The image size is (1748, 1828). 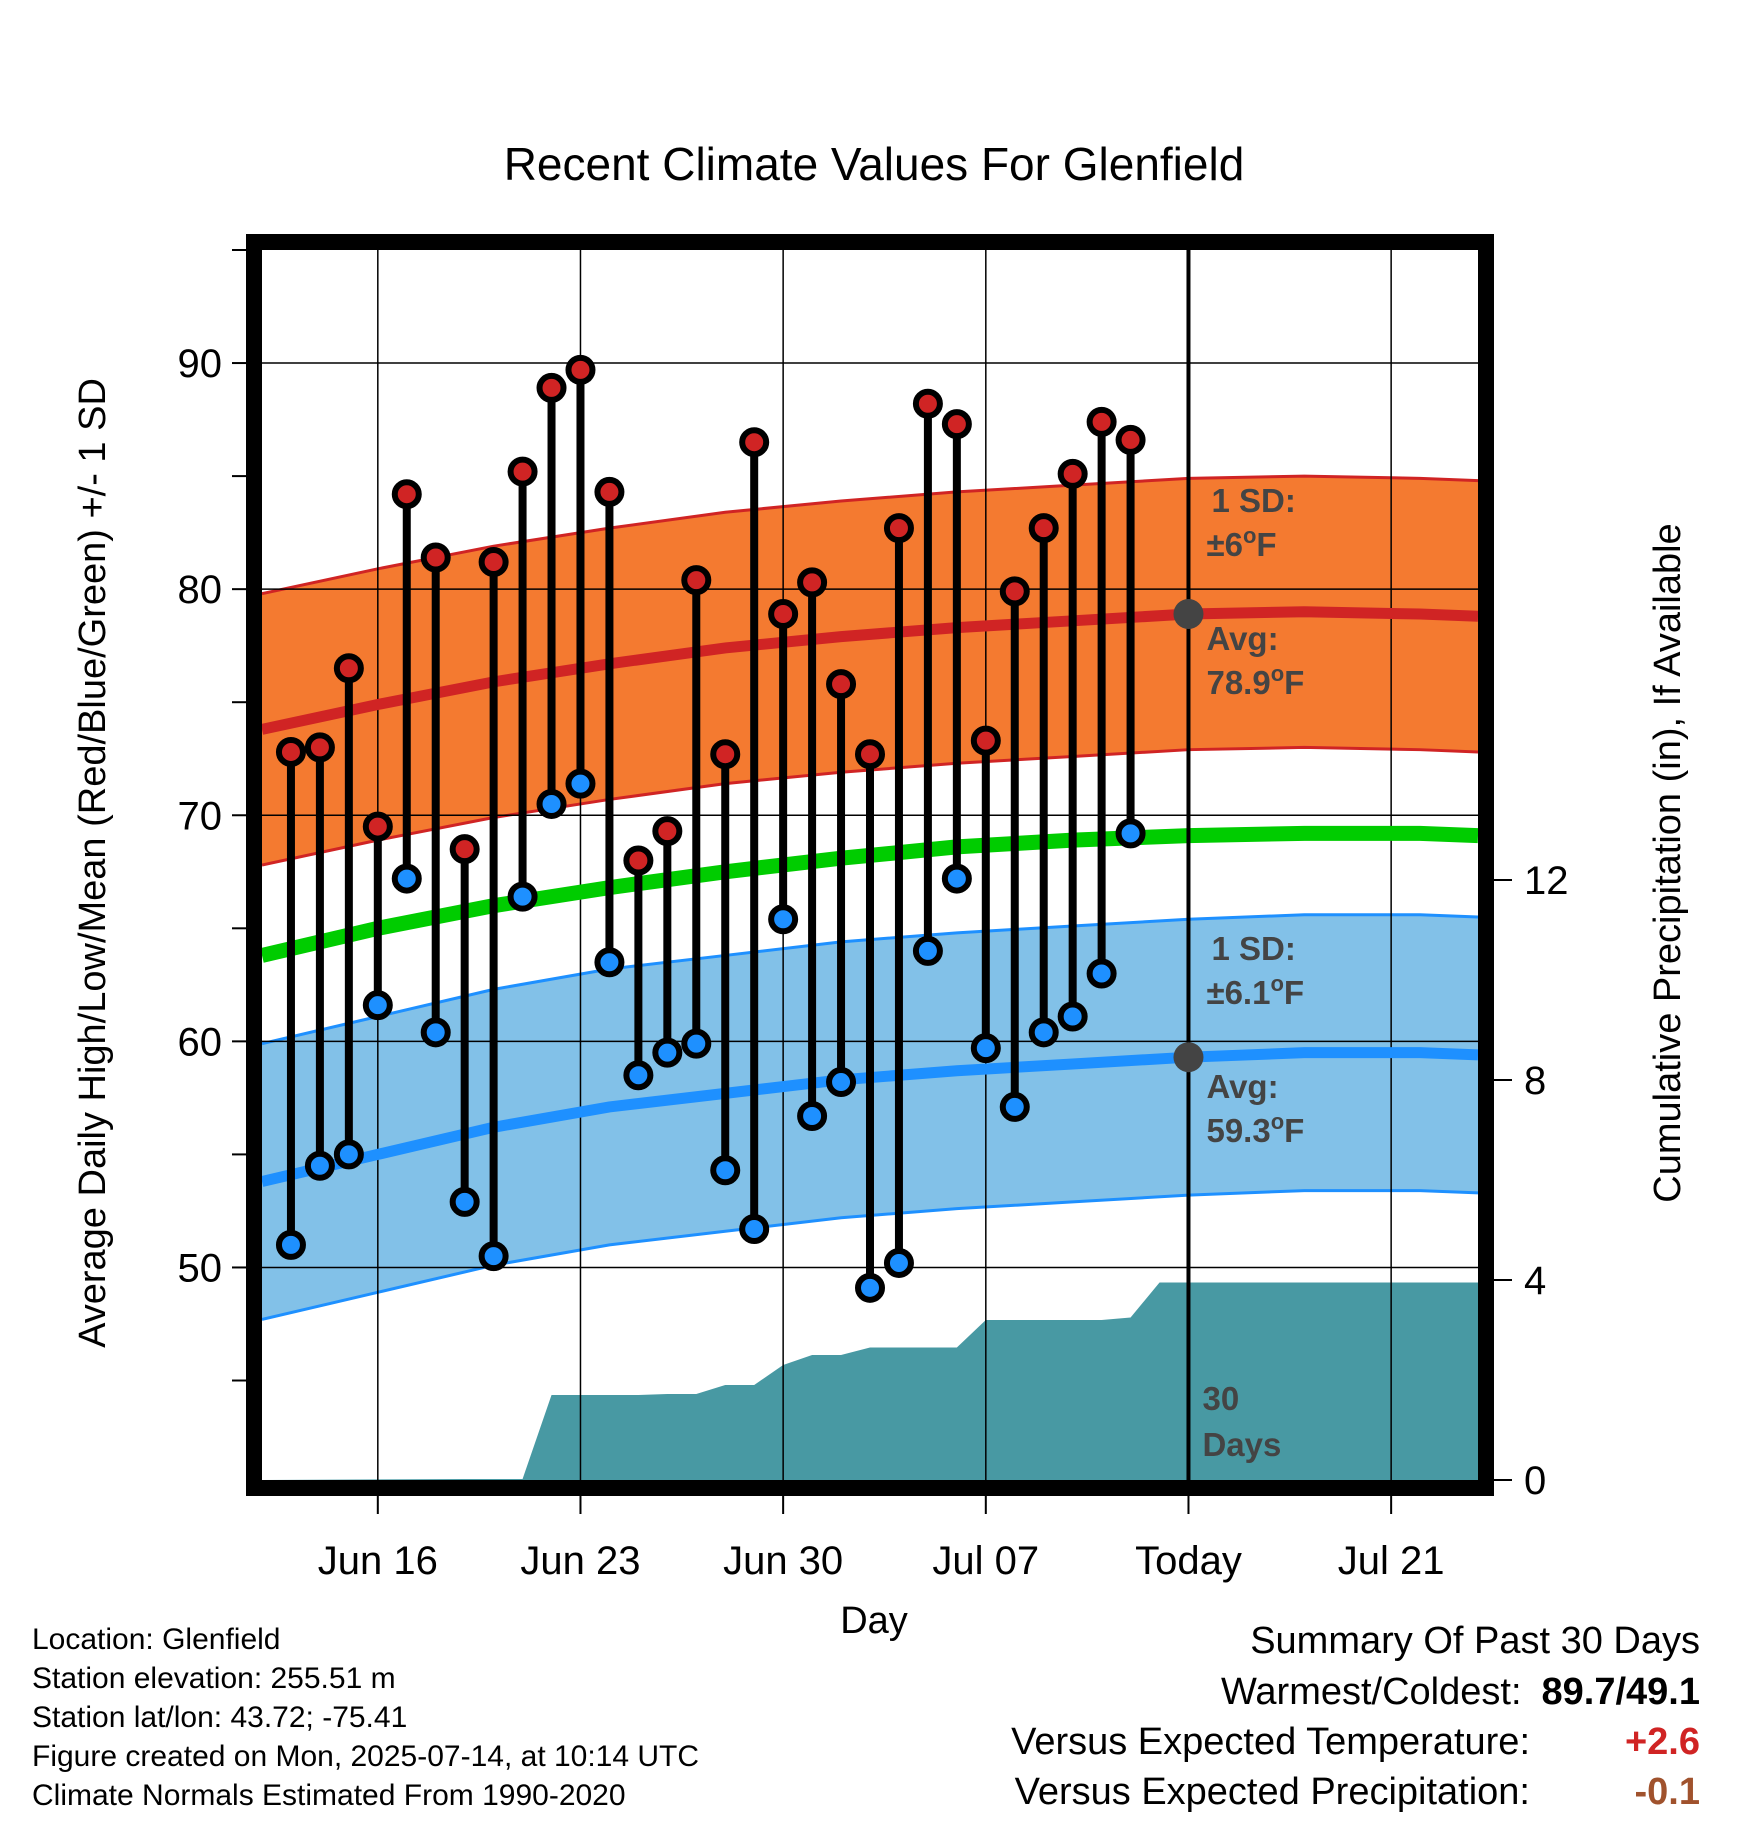 I want to click on warmest-value: 89.7/49.1, so click(x=1620, y=1692).